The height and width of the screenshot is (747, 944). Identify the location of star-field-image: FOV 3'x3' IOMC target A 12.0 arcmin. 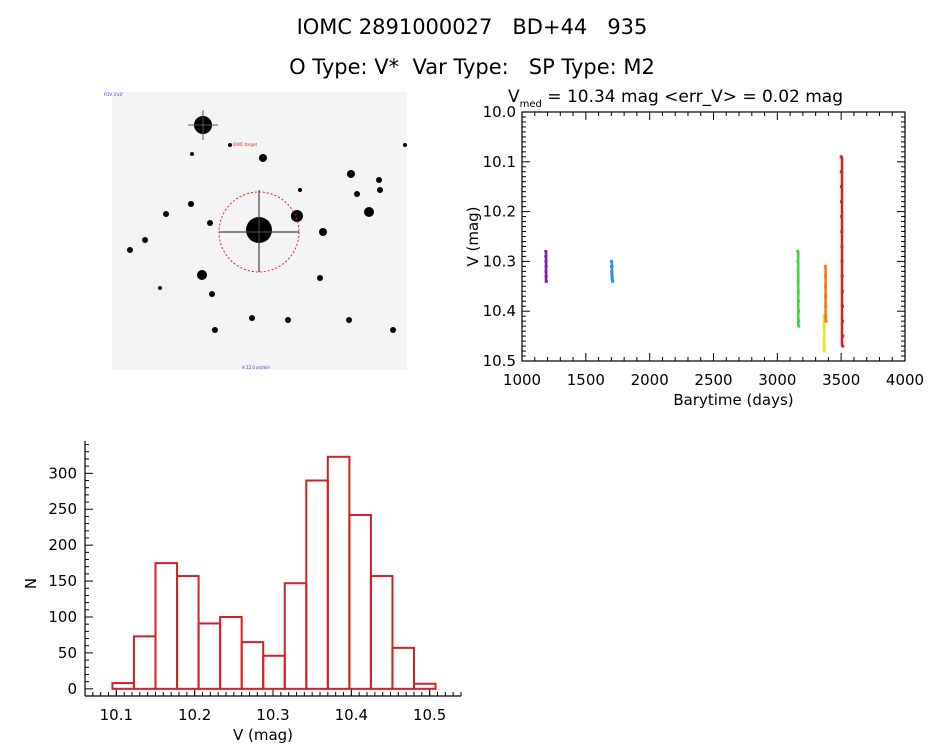
(255, 231).